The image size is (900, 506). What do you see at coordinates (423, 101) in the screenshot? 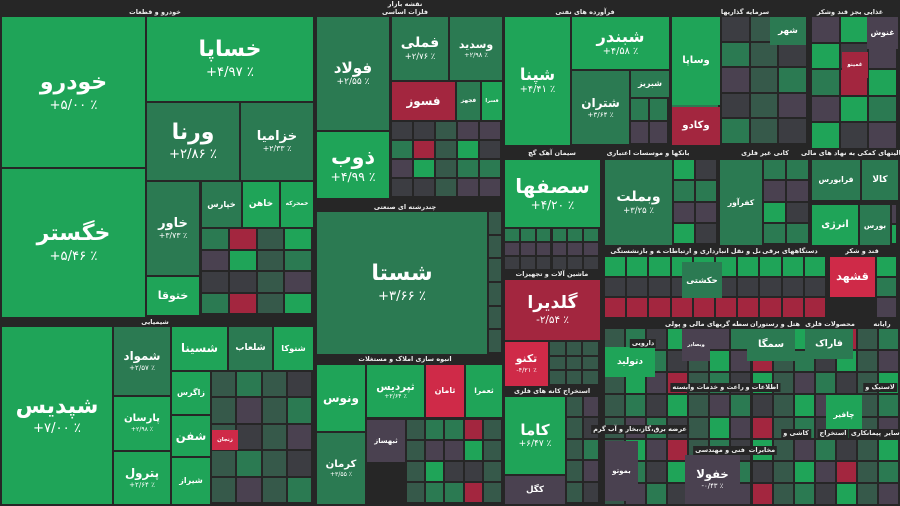
I see `stock-tile: فسوز` at bounding box center [423, 101].